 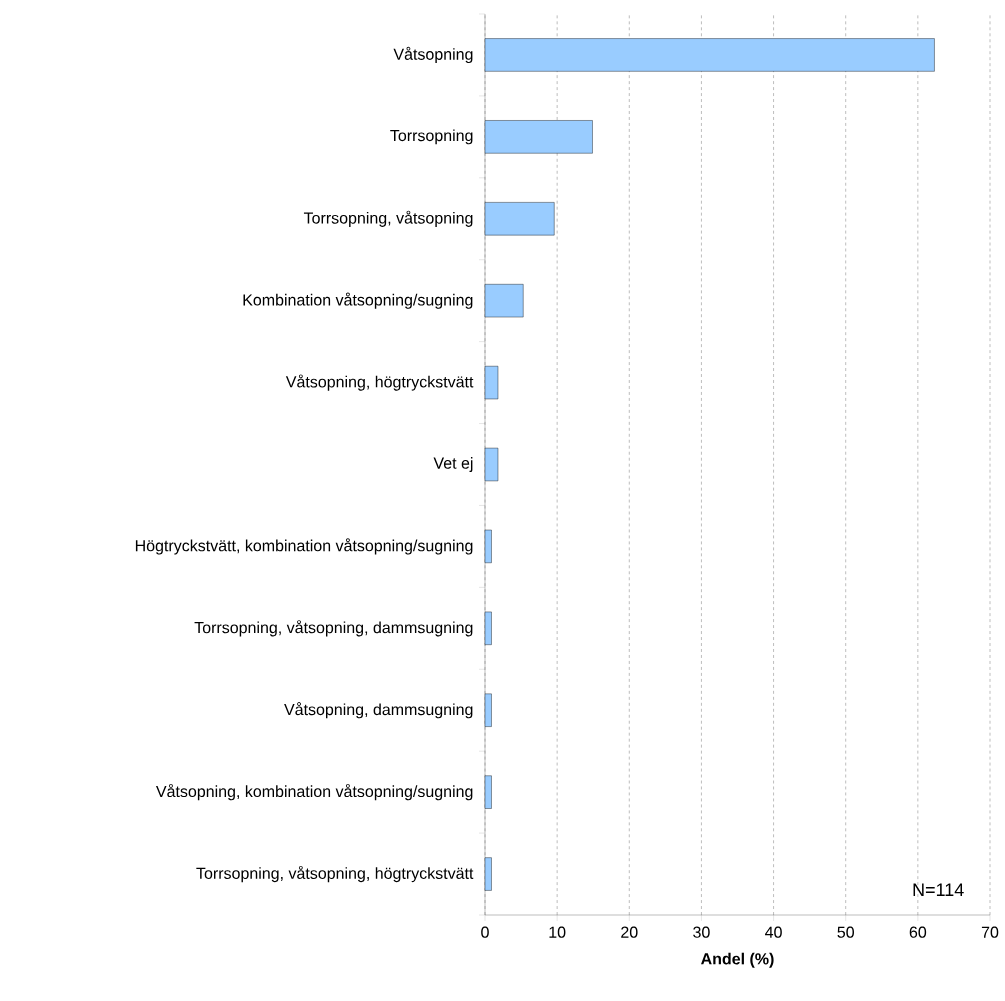 I want to click on x-tick-label: 60, so click(x=918, y=932).